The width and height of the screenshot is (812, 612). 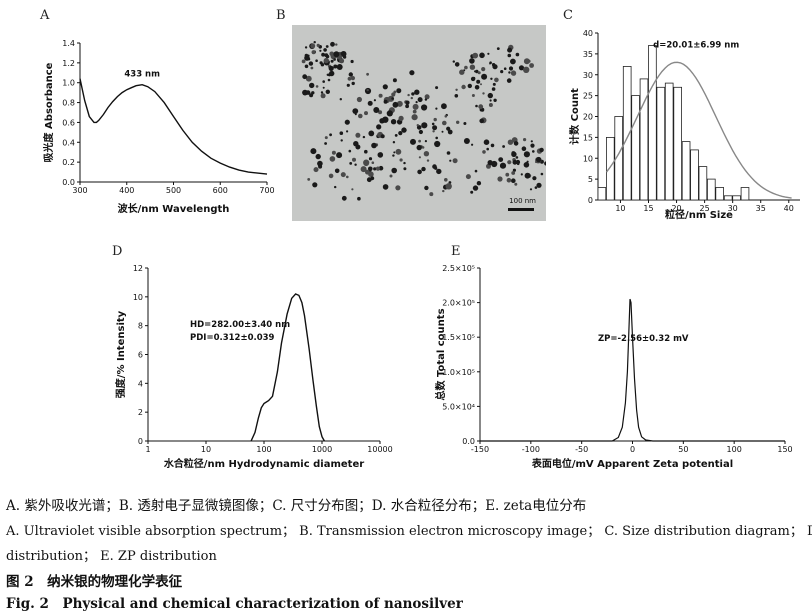 I want to click on e-y-tick-label: 0.0, so click(x=468, y=441).